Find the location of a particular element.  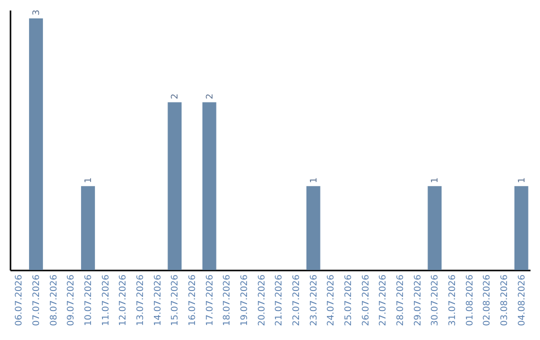

x-tick-label: 31.07.2026 is located at coordinates (453, 300).